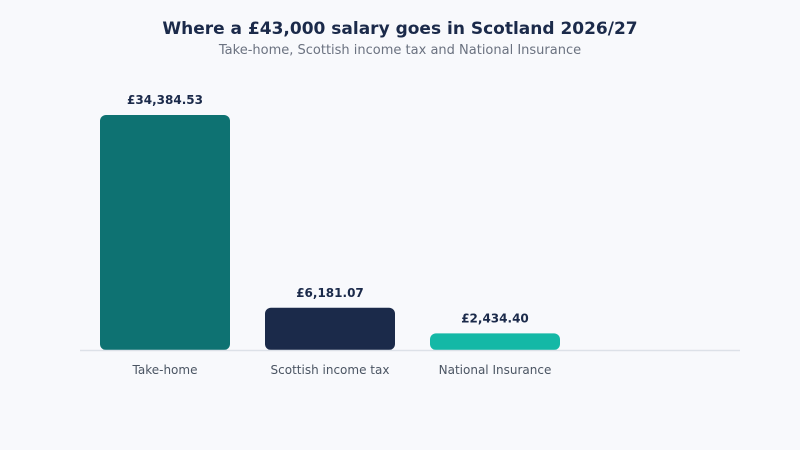 Image resolution: width=800 pixels, height=450 pixels. I want to click on bar-national-insurance, so click(495, 341).